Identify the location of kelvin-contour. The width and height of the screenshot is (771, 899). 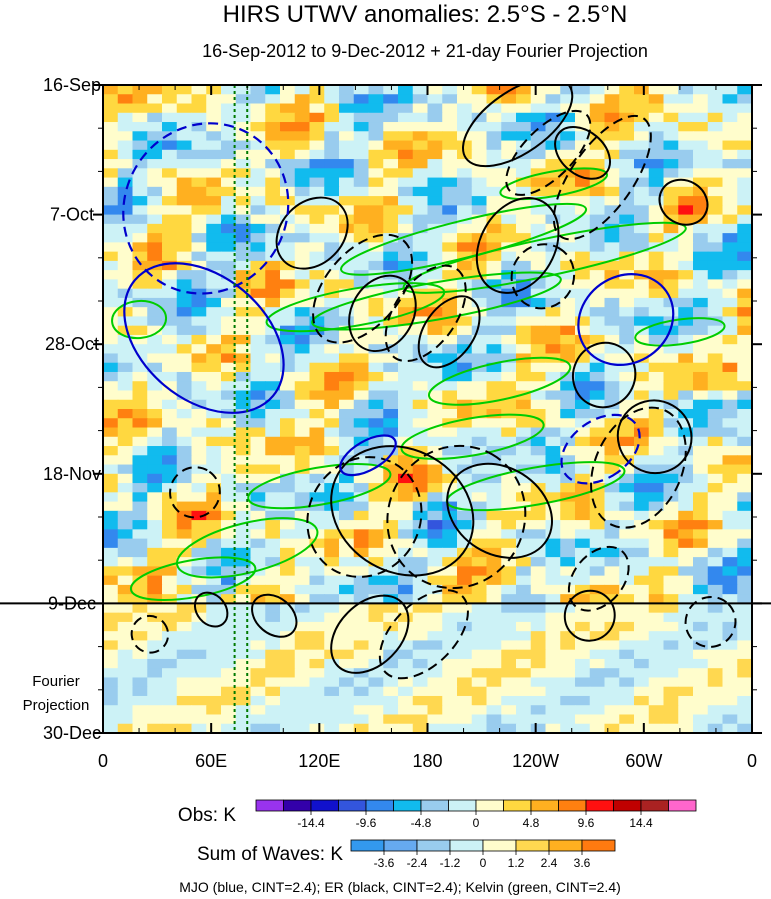
(355, 307).